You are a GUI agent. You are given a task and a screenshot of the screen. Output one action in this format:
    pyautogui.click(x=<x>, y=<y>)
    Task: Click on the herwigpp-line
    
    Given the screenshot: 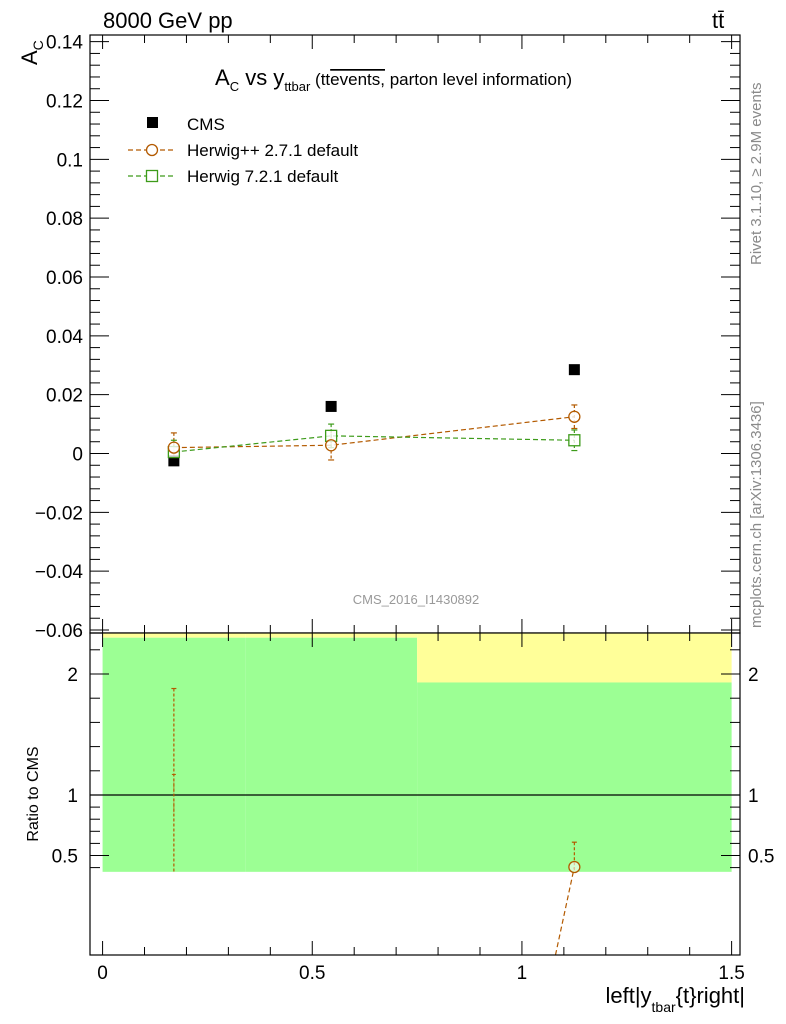 What is the action you would take?
    pyautogui.click(x=374, y=432)
    